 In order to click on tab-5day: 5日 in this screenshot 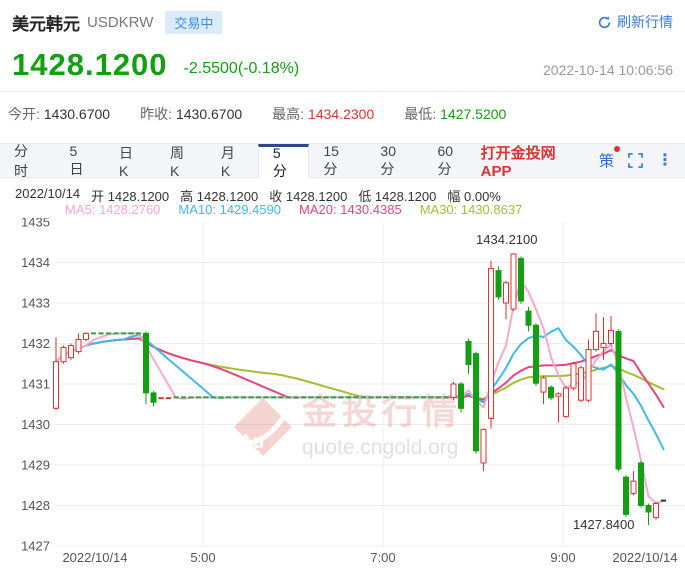, I will do `click(76, 159)`.